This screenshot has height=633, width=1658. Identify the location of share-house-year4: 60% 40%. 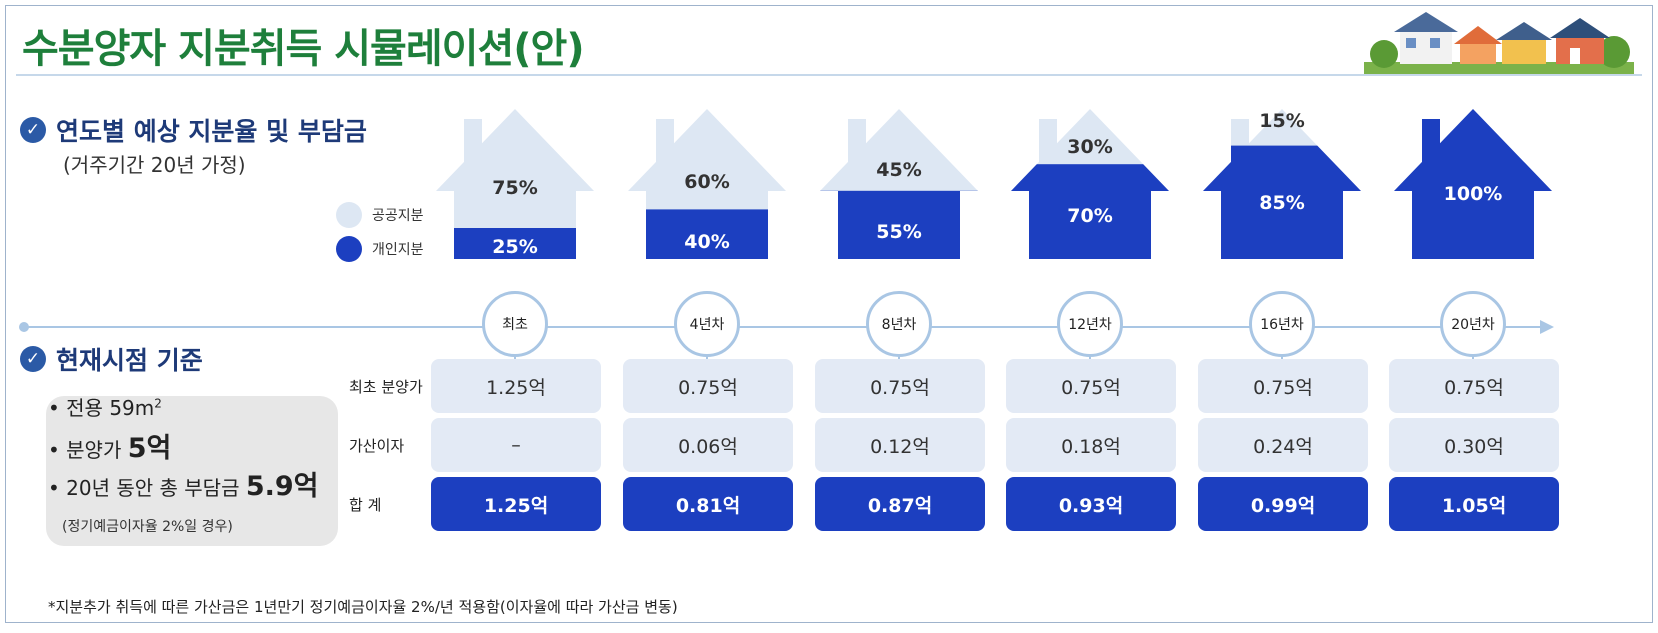
(707, 189).